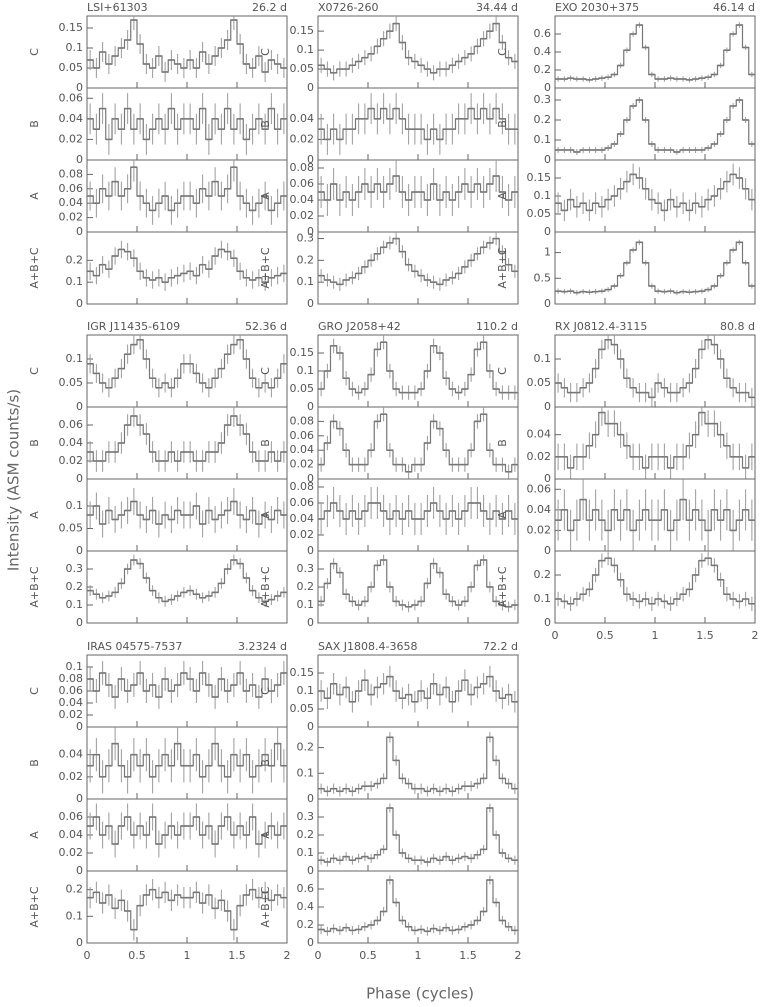  Describe the element at coordinates (134, 646) in the screenshot. I see `source-name: IRAS 04575-7537` at that location.